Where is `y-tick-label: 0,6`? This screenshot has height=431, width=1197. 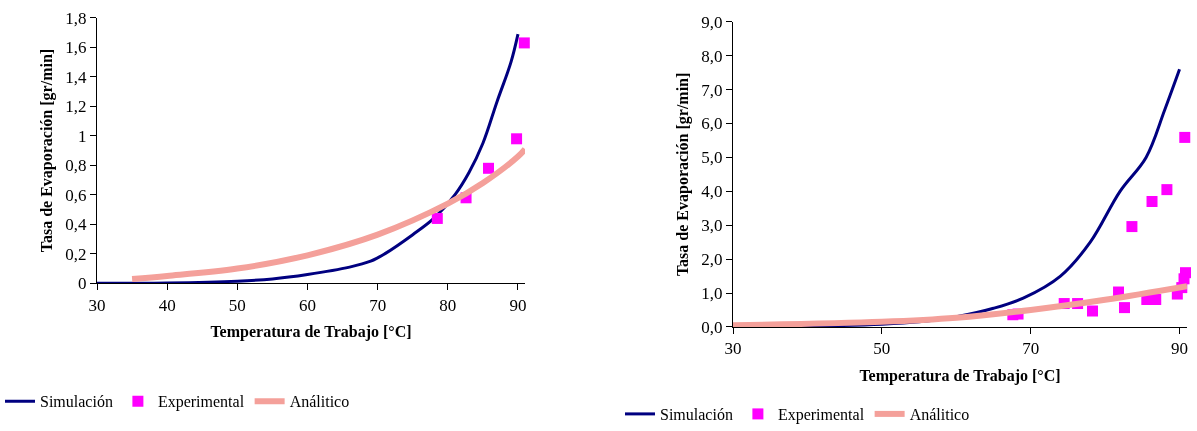
y-tick-label: 0,6 is located at coordinates (76, 195).